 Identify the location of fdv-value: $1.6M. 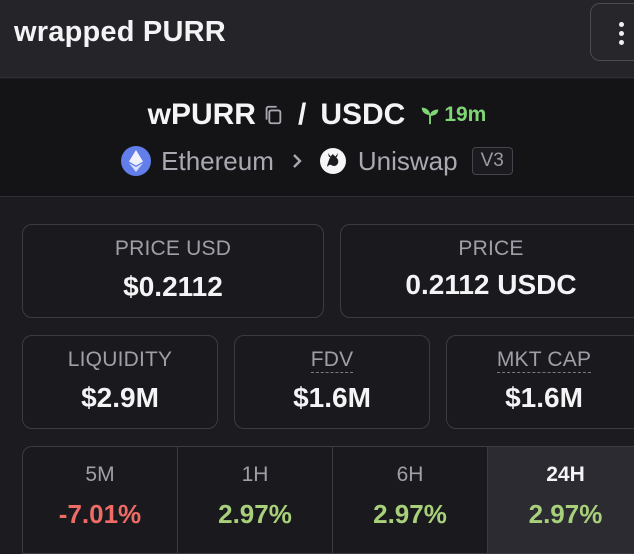
(332, 397).